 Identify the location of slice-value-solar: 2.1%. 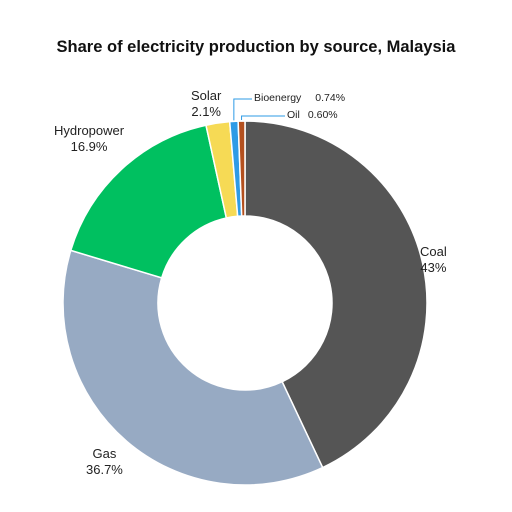
(206, 111).